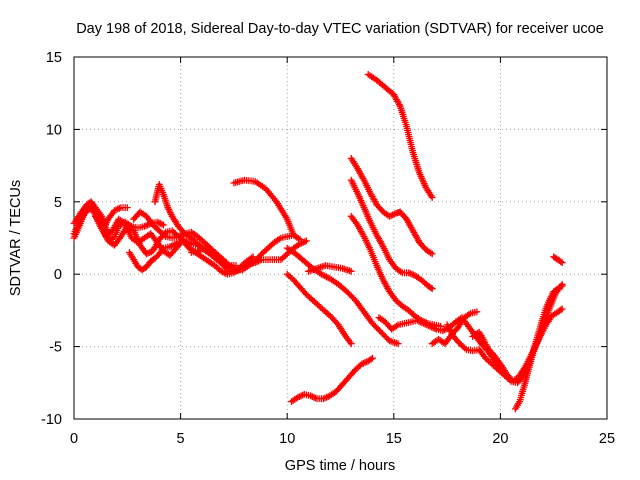  I want to click on y-tick-label: -10, so click(51, 420).